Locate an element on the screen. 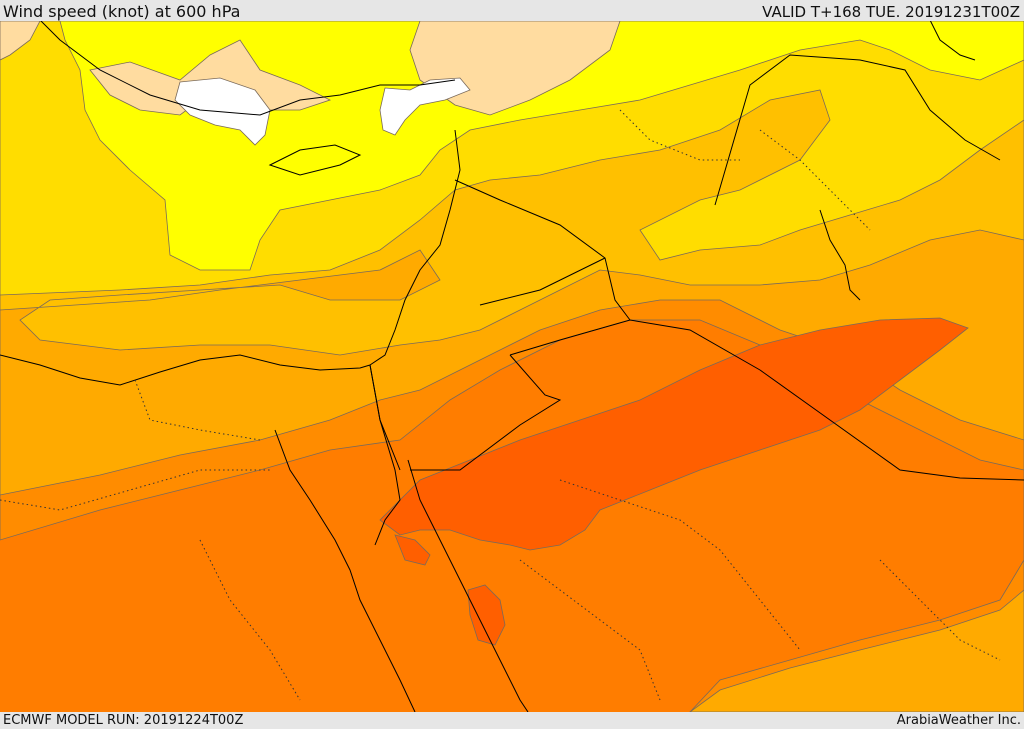 This screenshot has height=729, width=1024. model-run: ECMWF MODEL RUN: 20191224T00Z is located at coordinates (123, 720).